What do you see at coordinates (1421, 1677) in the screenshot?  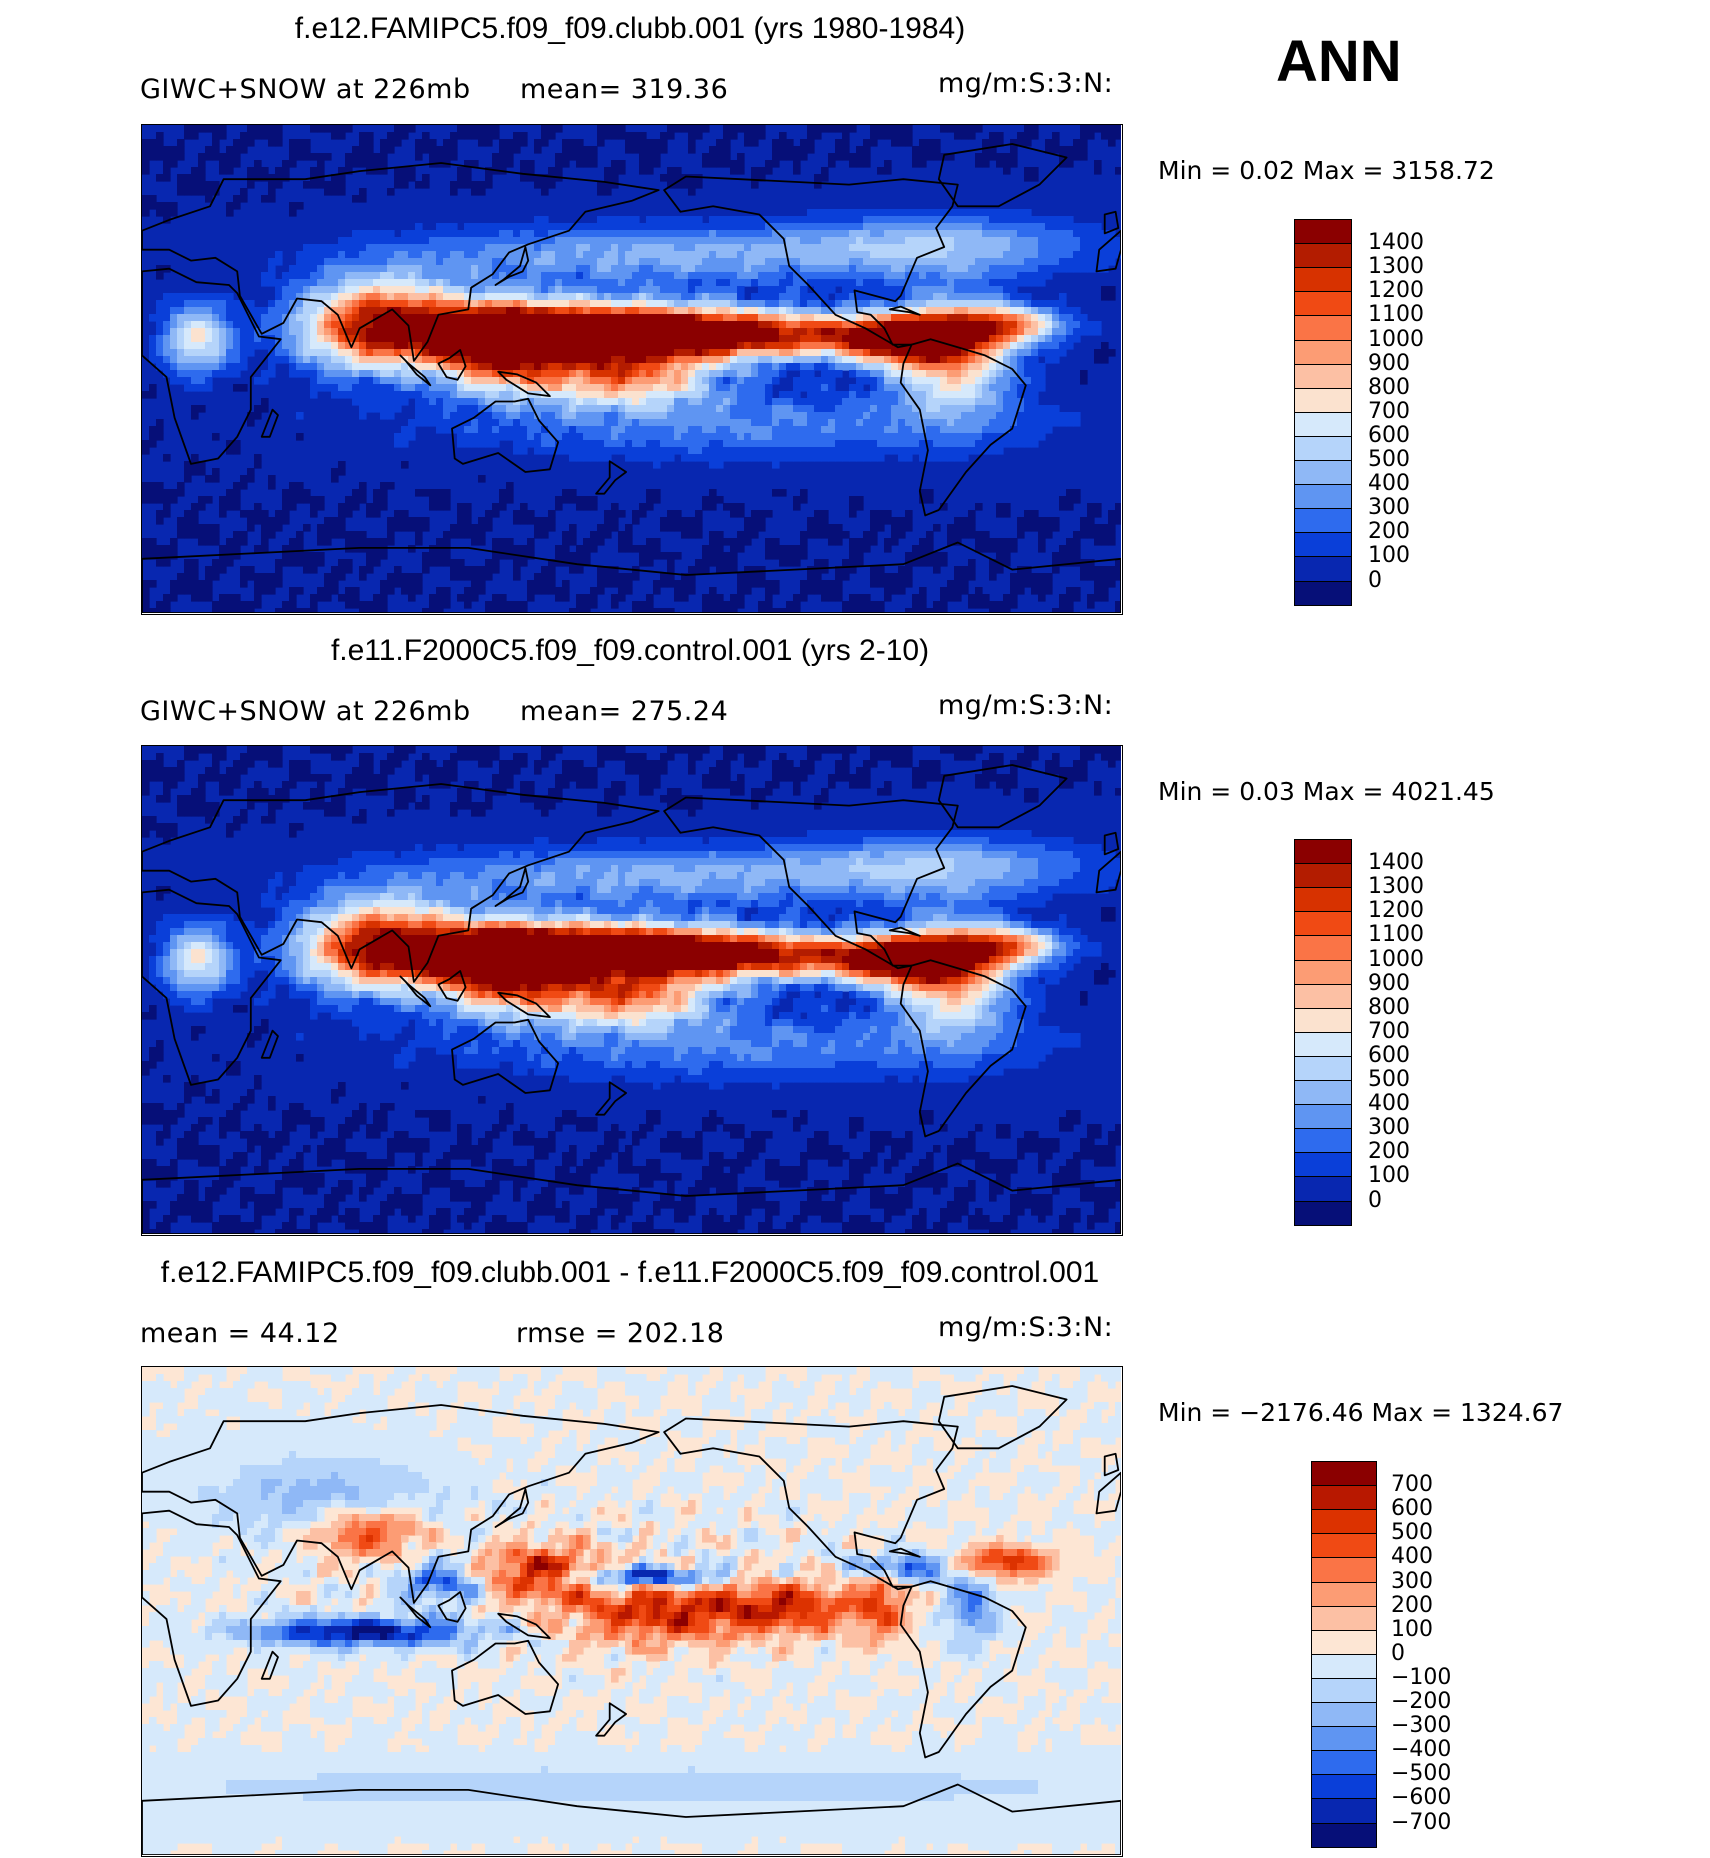 I see `colorbar-label: −100` at bounding box center [1421, 1677].